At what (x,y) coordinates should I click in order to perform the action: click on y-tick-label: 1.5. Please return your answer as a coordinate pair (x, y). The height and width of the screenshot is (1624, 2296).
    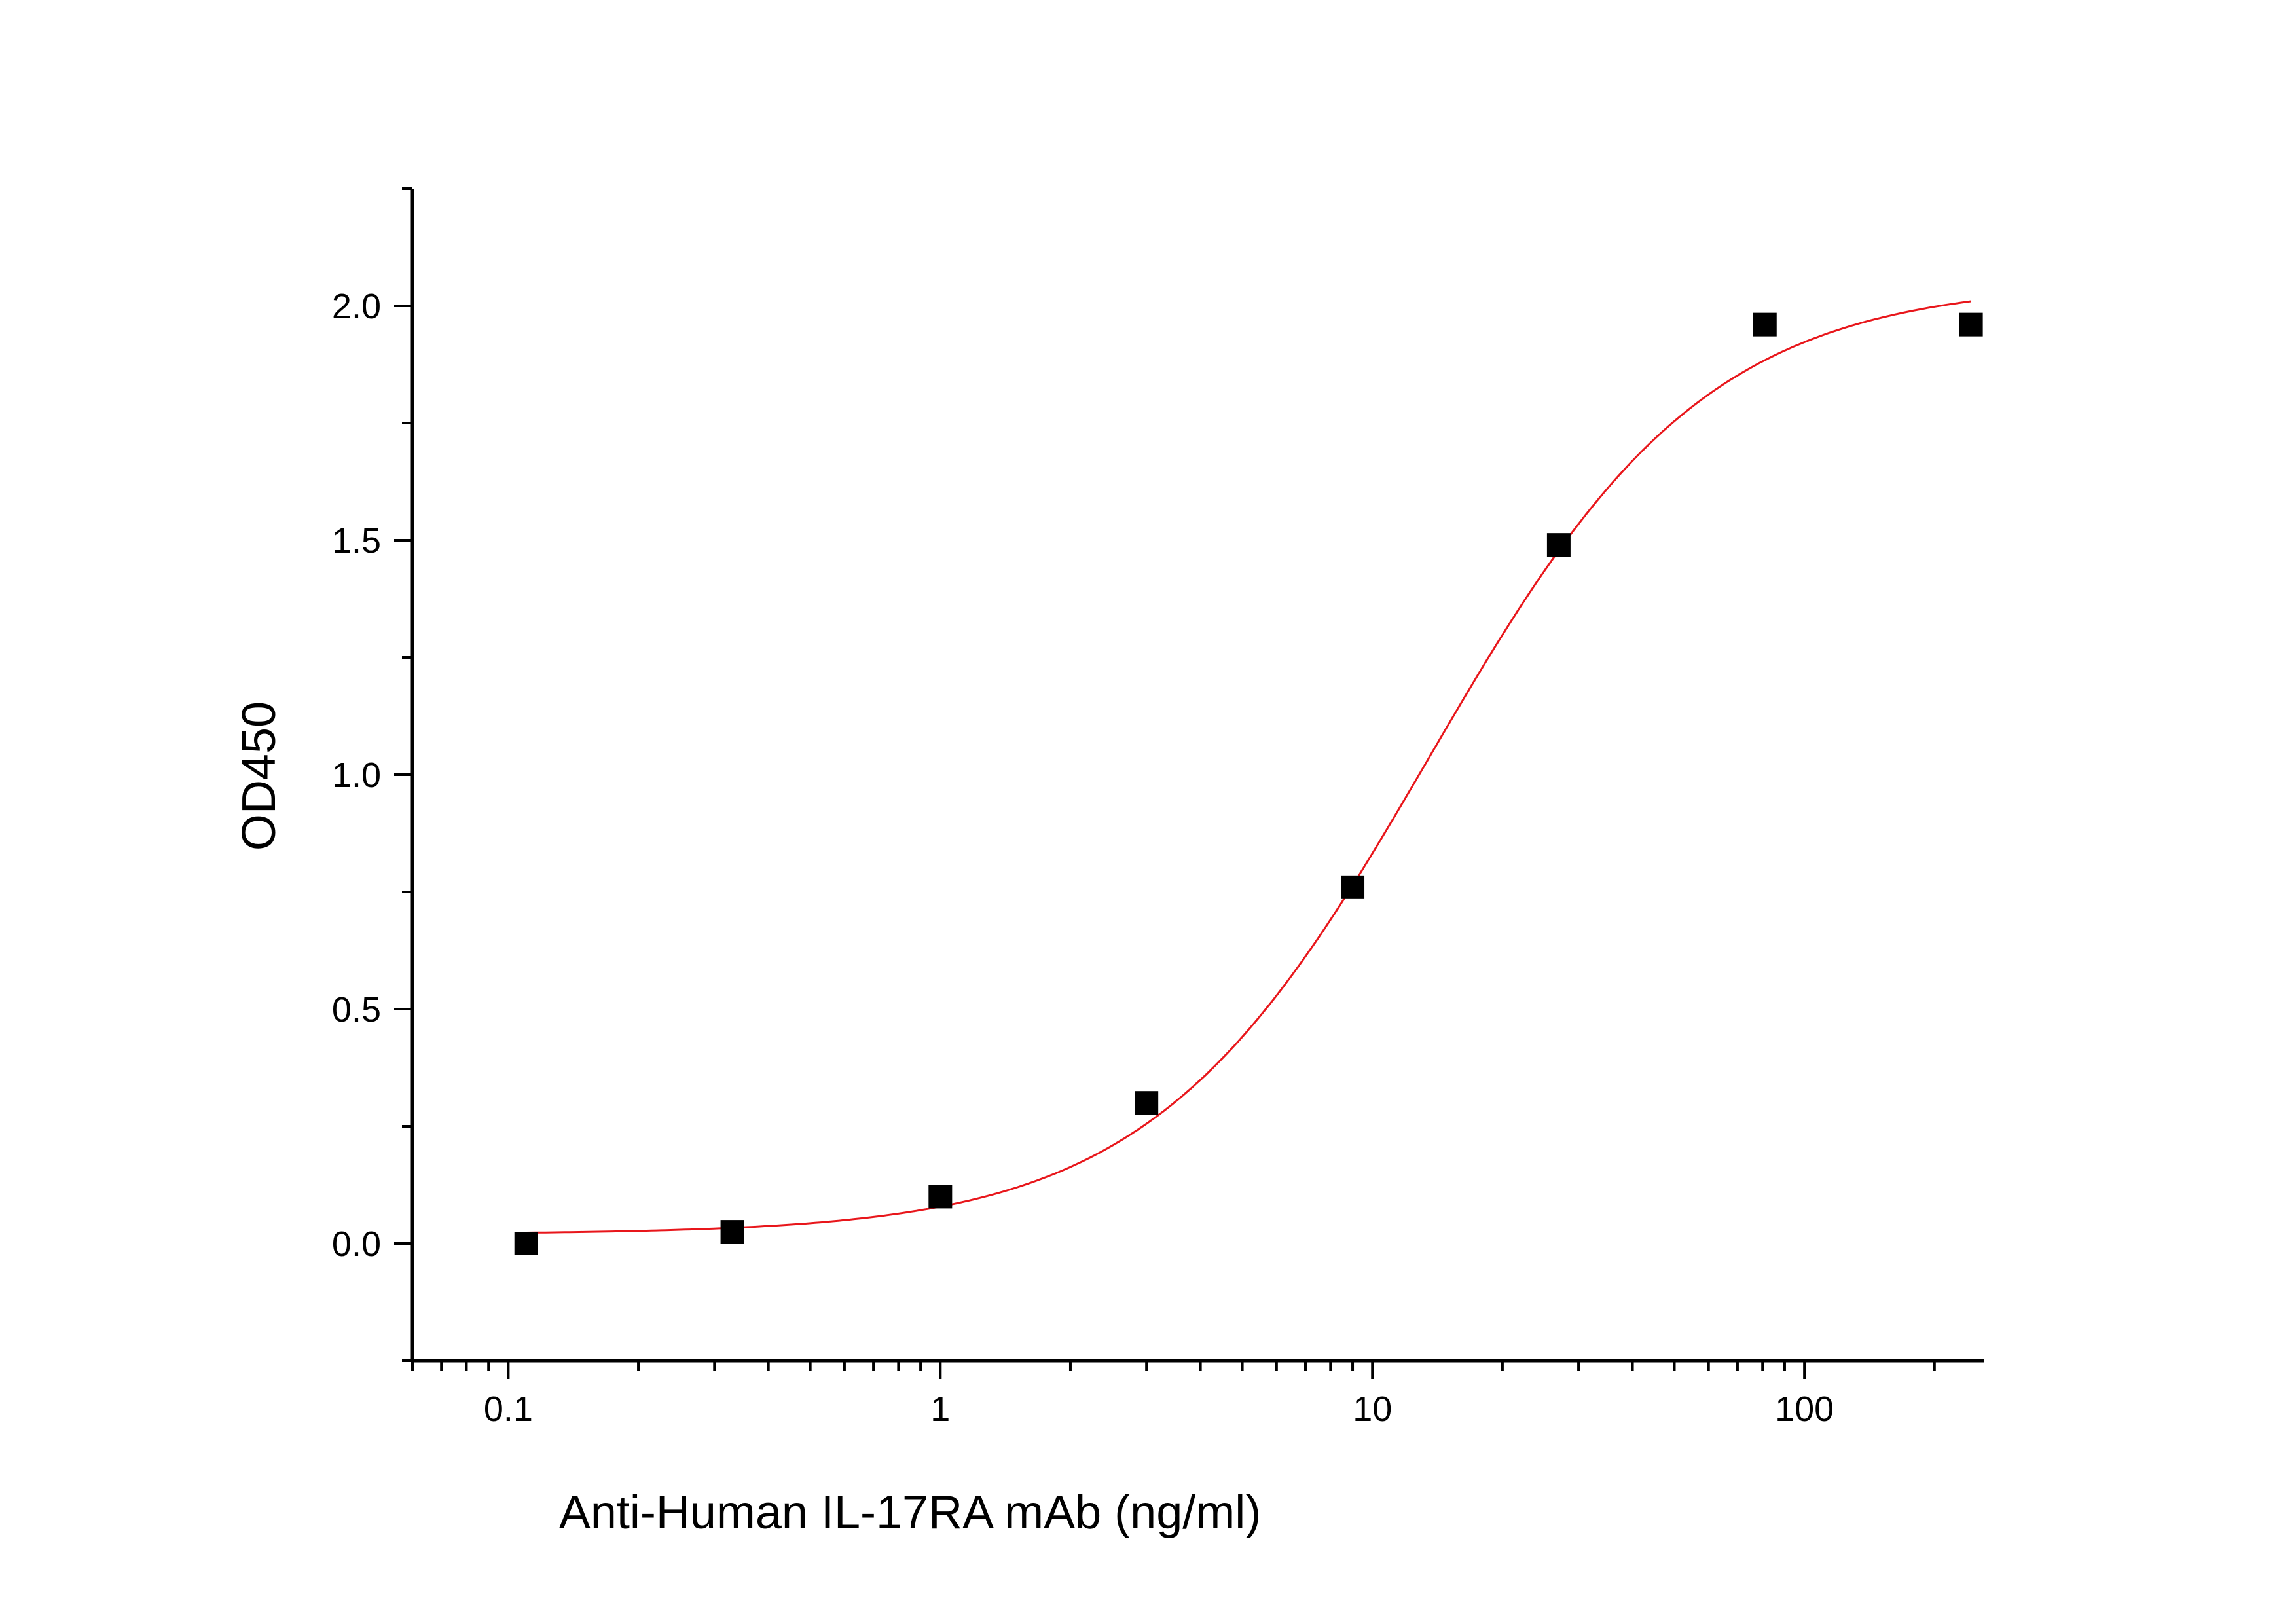
    Looking at the image, I should click on (356, 541).